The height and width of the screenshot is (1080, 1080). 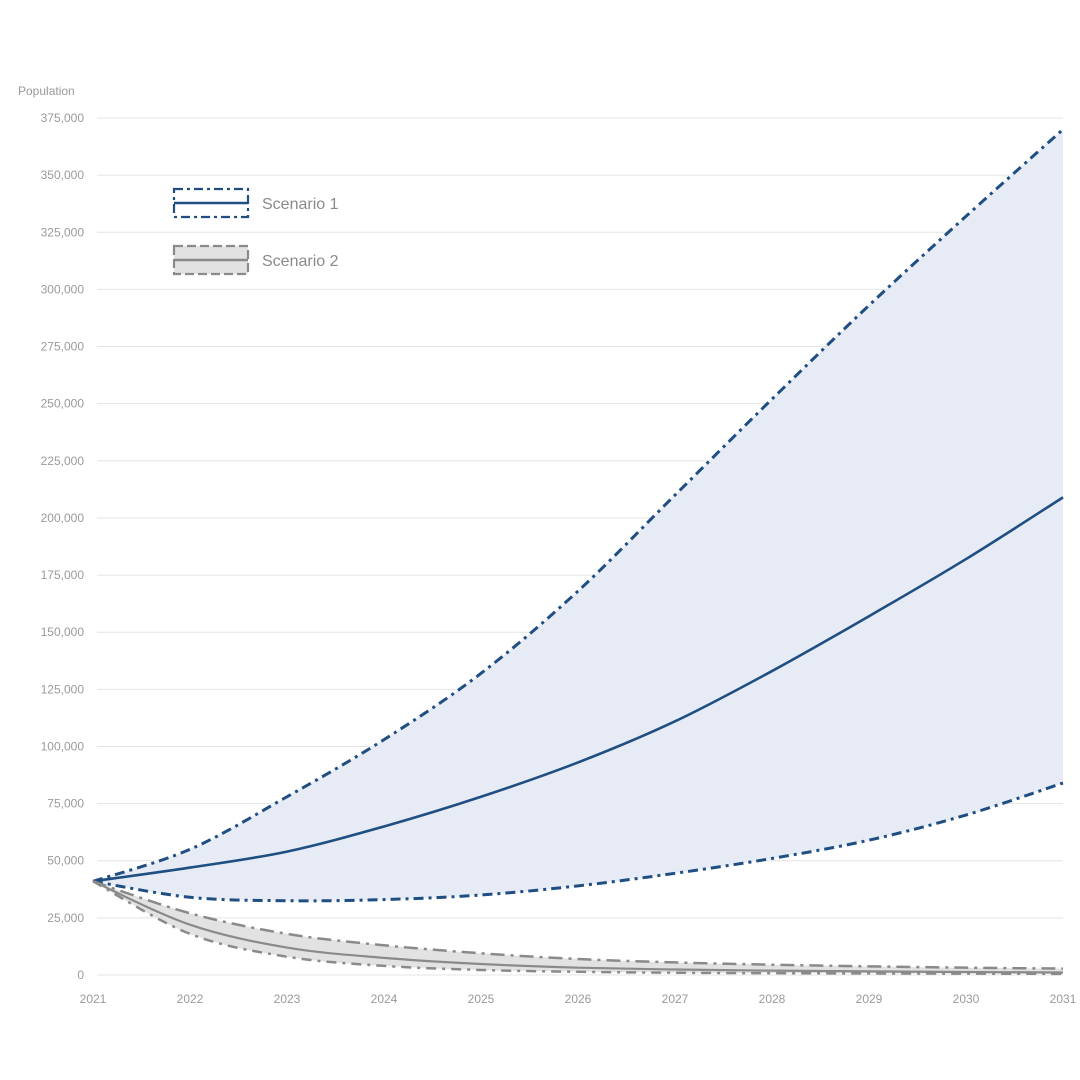 What do you see at coordinates (300, 204) in the screenshot?
I see `legend-label: Scenario 1` at bounding box center [300, 204].